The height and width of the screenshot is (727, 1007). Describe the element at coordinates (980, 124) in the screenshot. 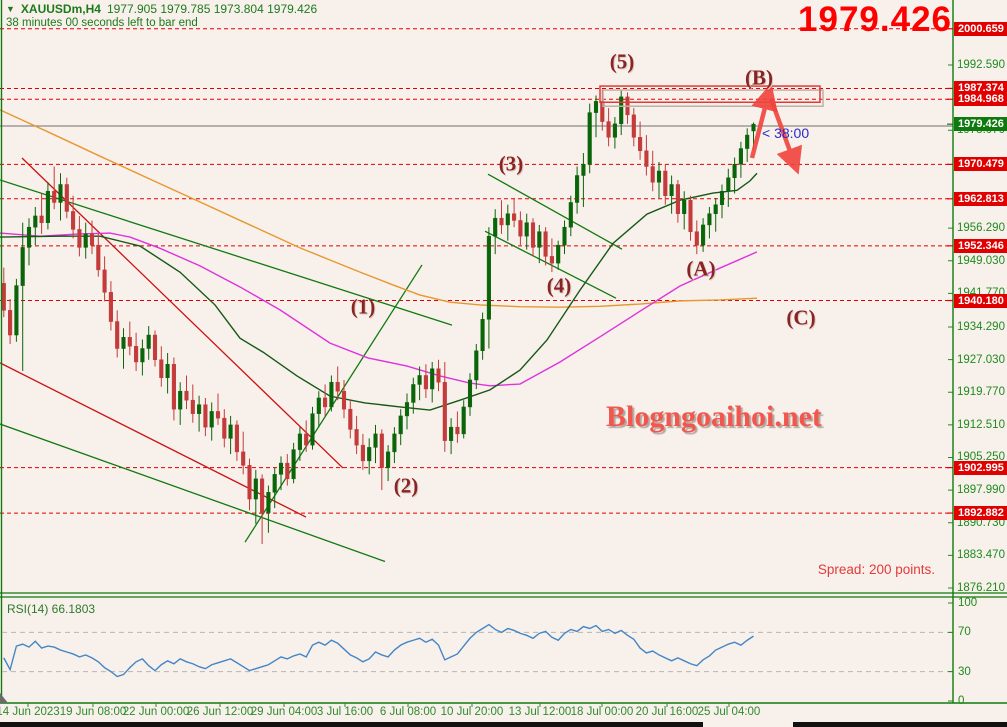

I see `current-price-badge: 1979.426` at that location.